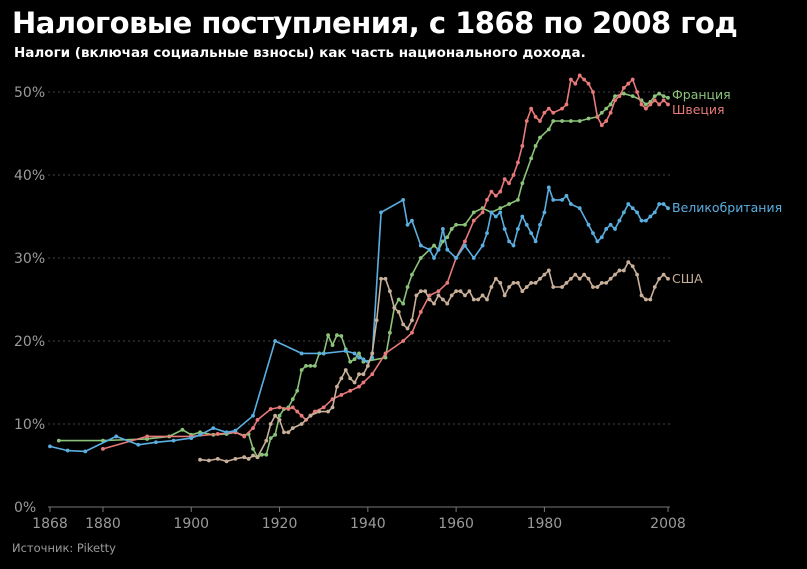 This screenshot has width=807, height=569. I want to click on y-tick-label: 20%, so click(29, 342).